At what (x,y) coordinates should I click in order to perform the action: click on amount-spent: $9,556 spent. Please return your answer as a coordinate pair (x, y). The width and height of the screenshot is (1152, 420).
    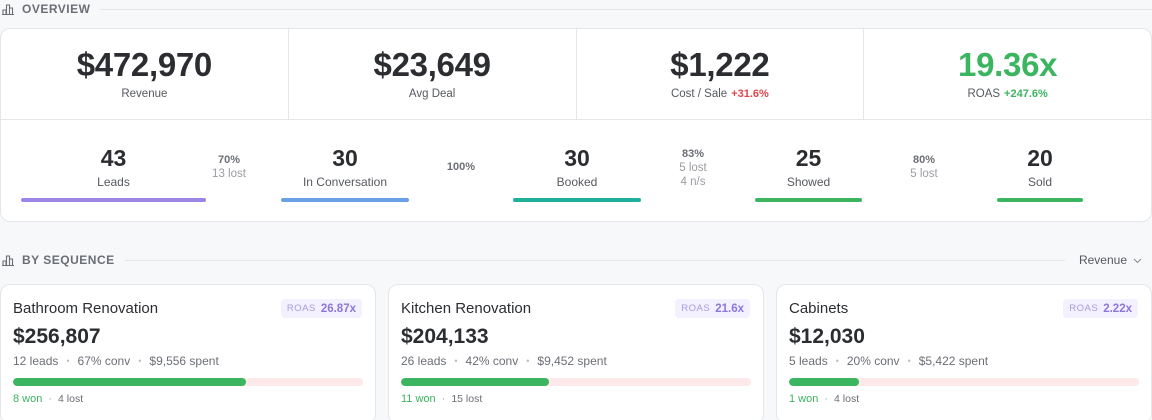
    Looking at the image, I should click on (184, 361).